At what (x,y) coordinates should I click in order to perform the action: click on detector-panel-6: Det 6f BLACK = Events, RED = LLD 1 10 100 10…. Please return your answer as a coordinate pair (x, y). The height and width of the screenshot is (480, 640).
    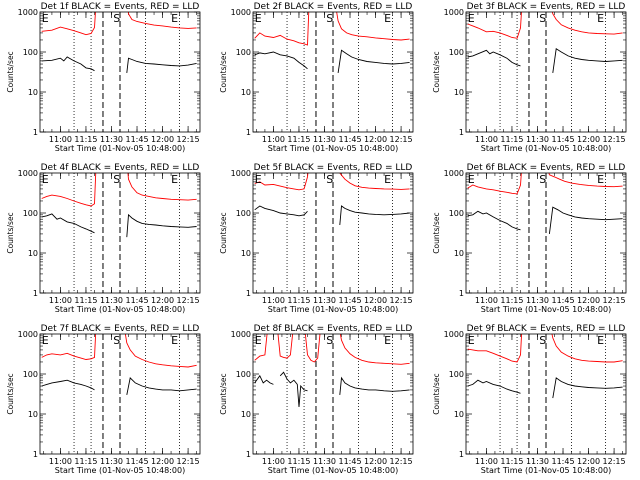
    Looking at the image, I should click on (529, 238).